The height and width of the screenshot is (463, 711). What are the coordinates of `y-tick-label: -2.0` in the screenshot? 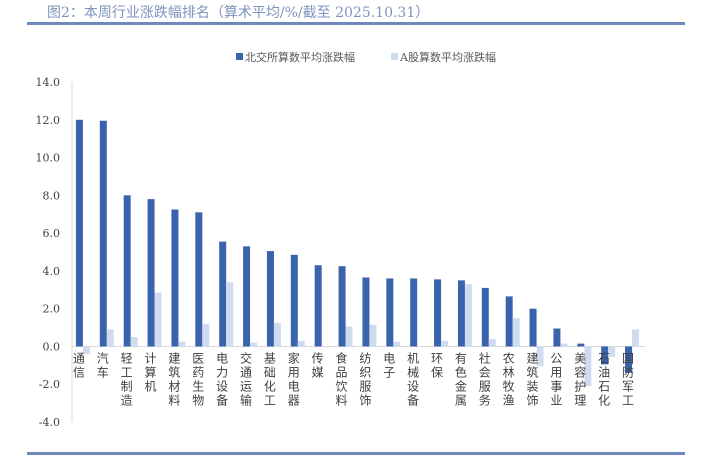 It's located at (49, 384).